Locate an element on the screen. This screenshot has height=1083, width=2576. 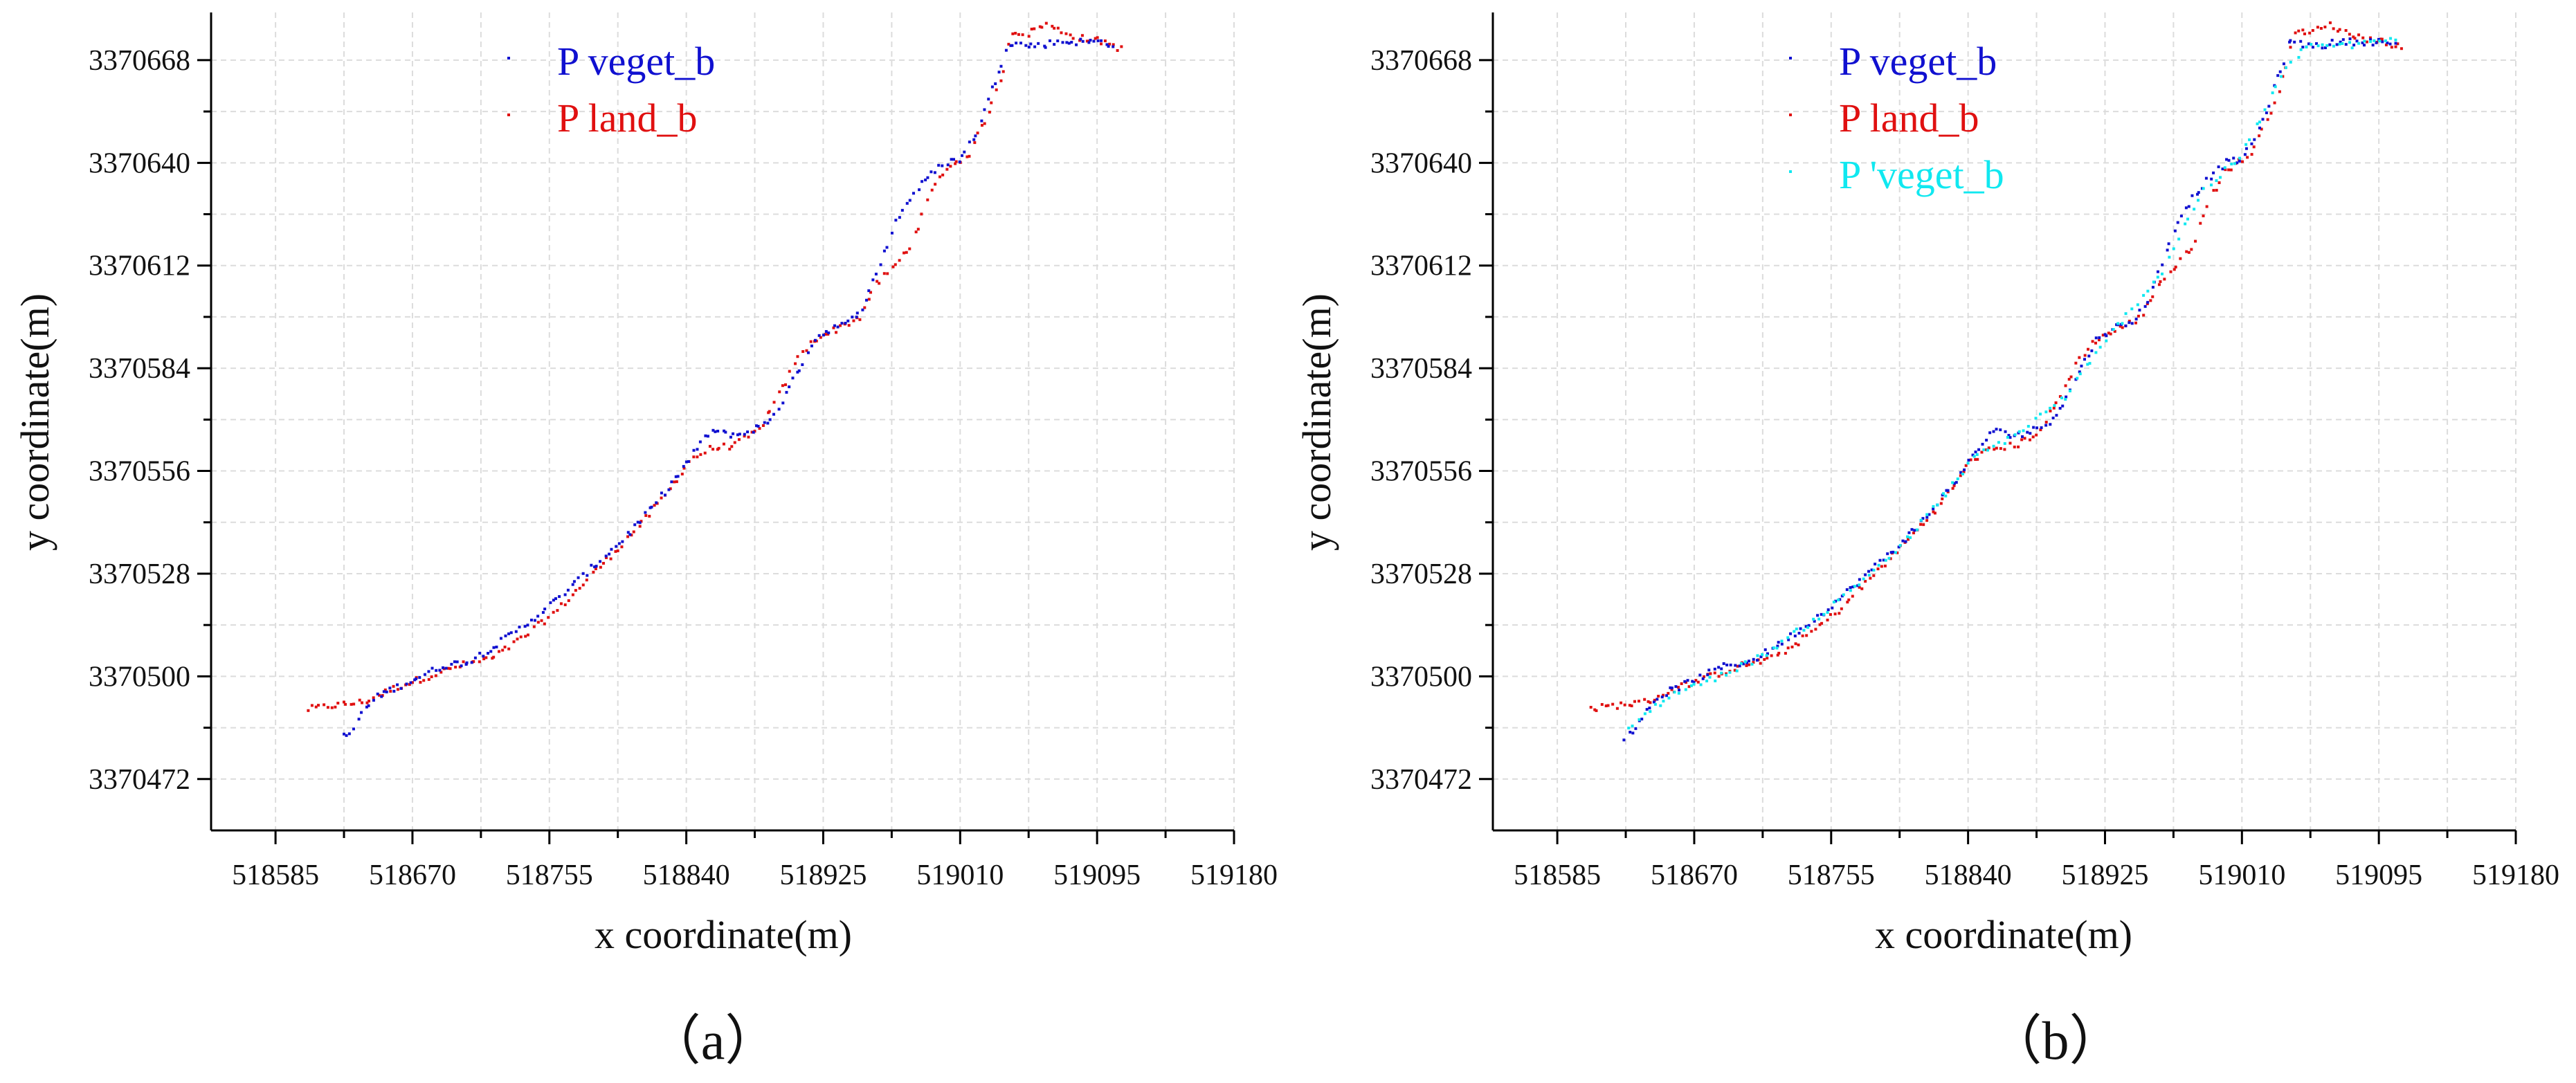
x-axis-title: x coordinate(m) is located at coordinates (723, 934).